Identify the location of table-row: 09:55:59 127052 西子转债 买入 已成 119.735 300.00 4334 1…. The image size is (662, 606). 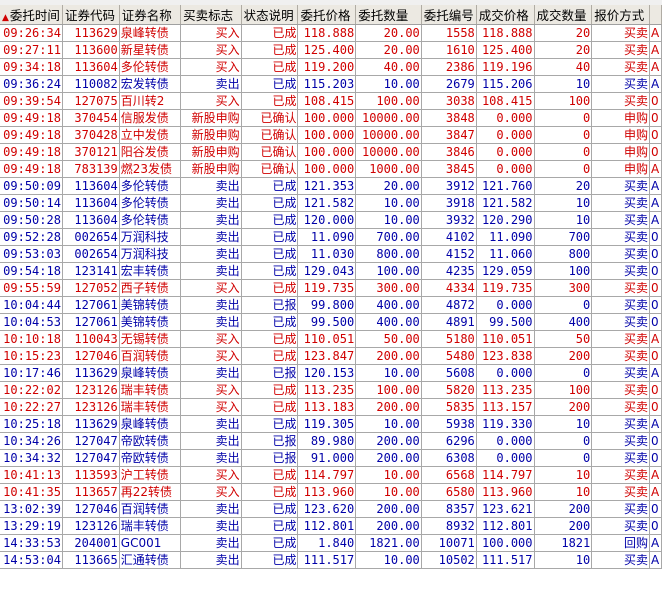
(331, 288).